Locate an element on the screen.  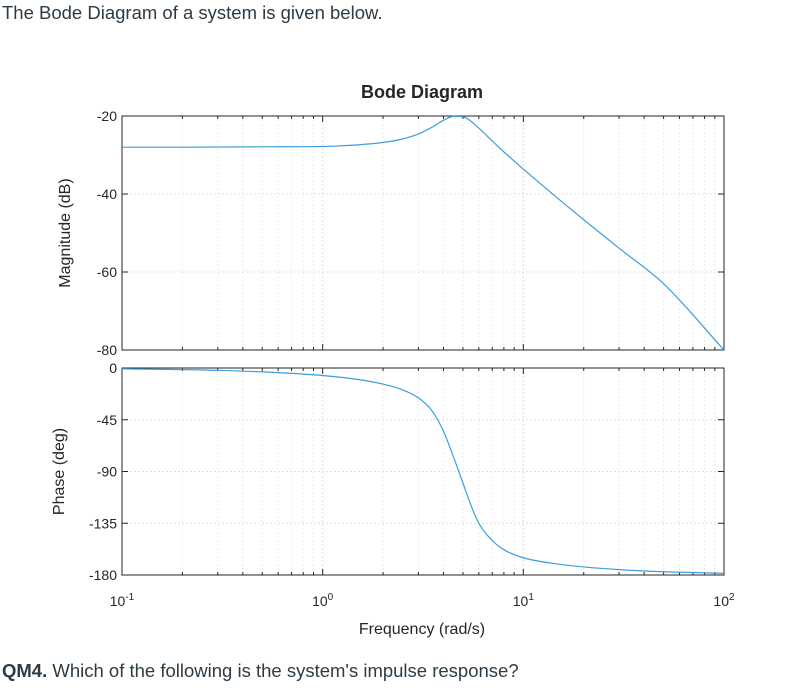
x-tick-labels: 10⁻¹ 10⁰ 10¹ 10² is located at coordinates (422, 600).